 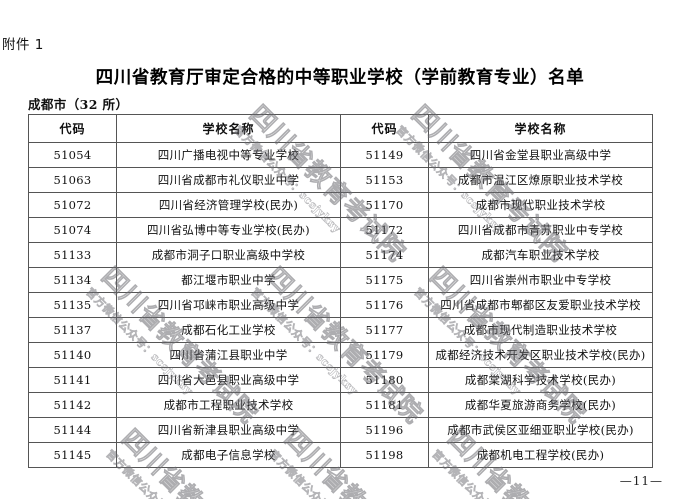 What do you see at coordinates (340, 78) in the screenshot?
I see `page-title: 四川省教育厅审定合格的中等职业学校（学前教育专业）名单` at bounding box center [340, 78].